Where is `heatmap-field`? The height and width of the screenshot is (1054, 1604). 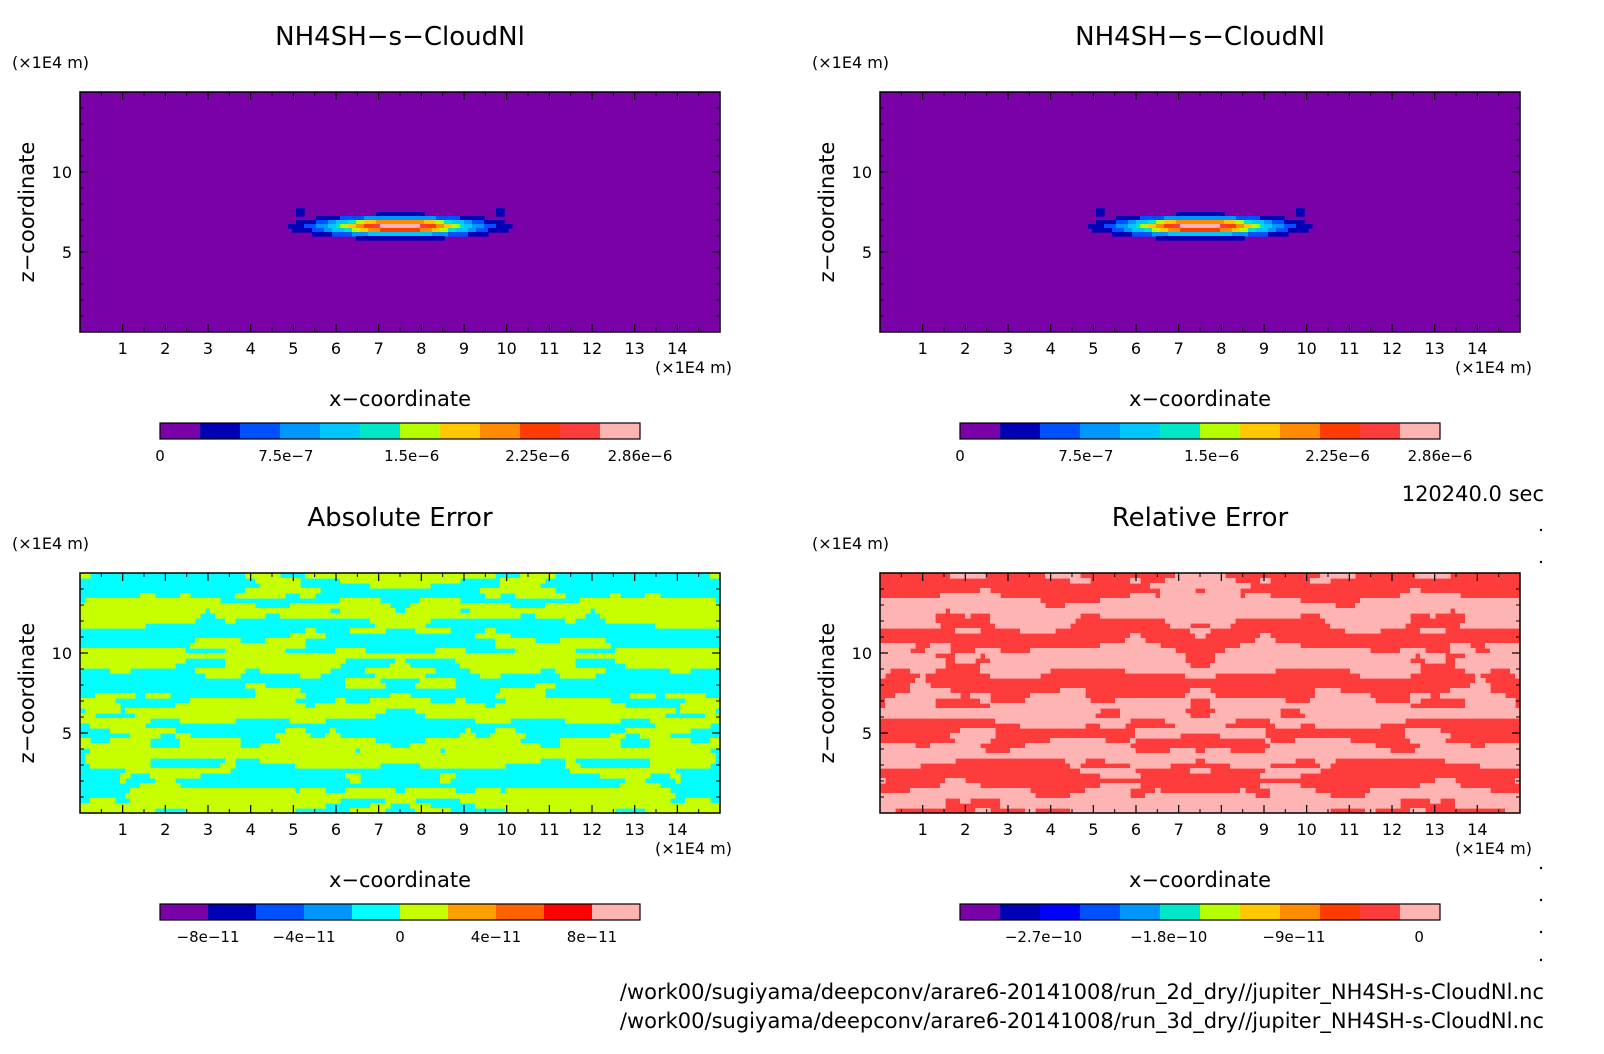 heatmap-field is located at coordinates (400, 212).